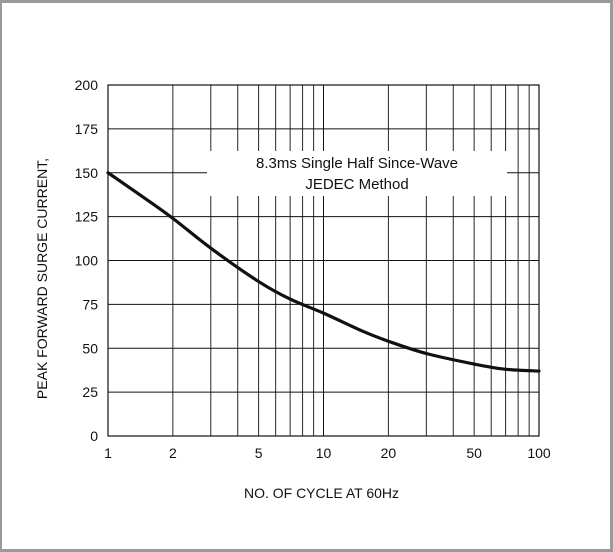 This screenshot has height=552, width=613. I want to click on x-tick-label: 10, so click(324, 453).